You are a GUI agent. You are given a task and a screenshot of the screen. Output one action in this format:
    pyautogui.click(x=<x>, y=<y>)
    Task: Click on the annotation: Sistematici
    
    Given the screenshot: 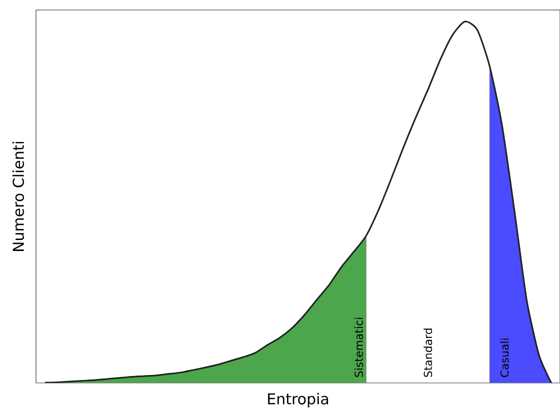 What is the action you would take?
    pyautogui.click(x=358, y=347)
    